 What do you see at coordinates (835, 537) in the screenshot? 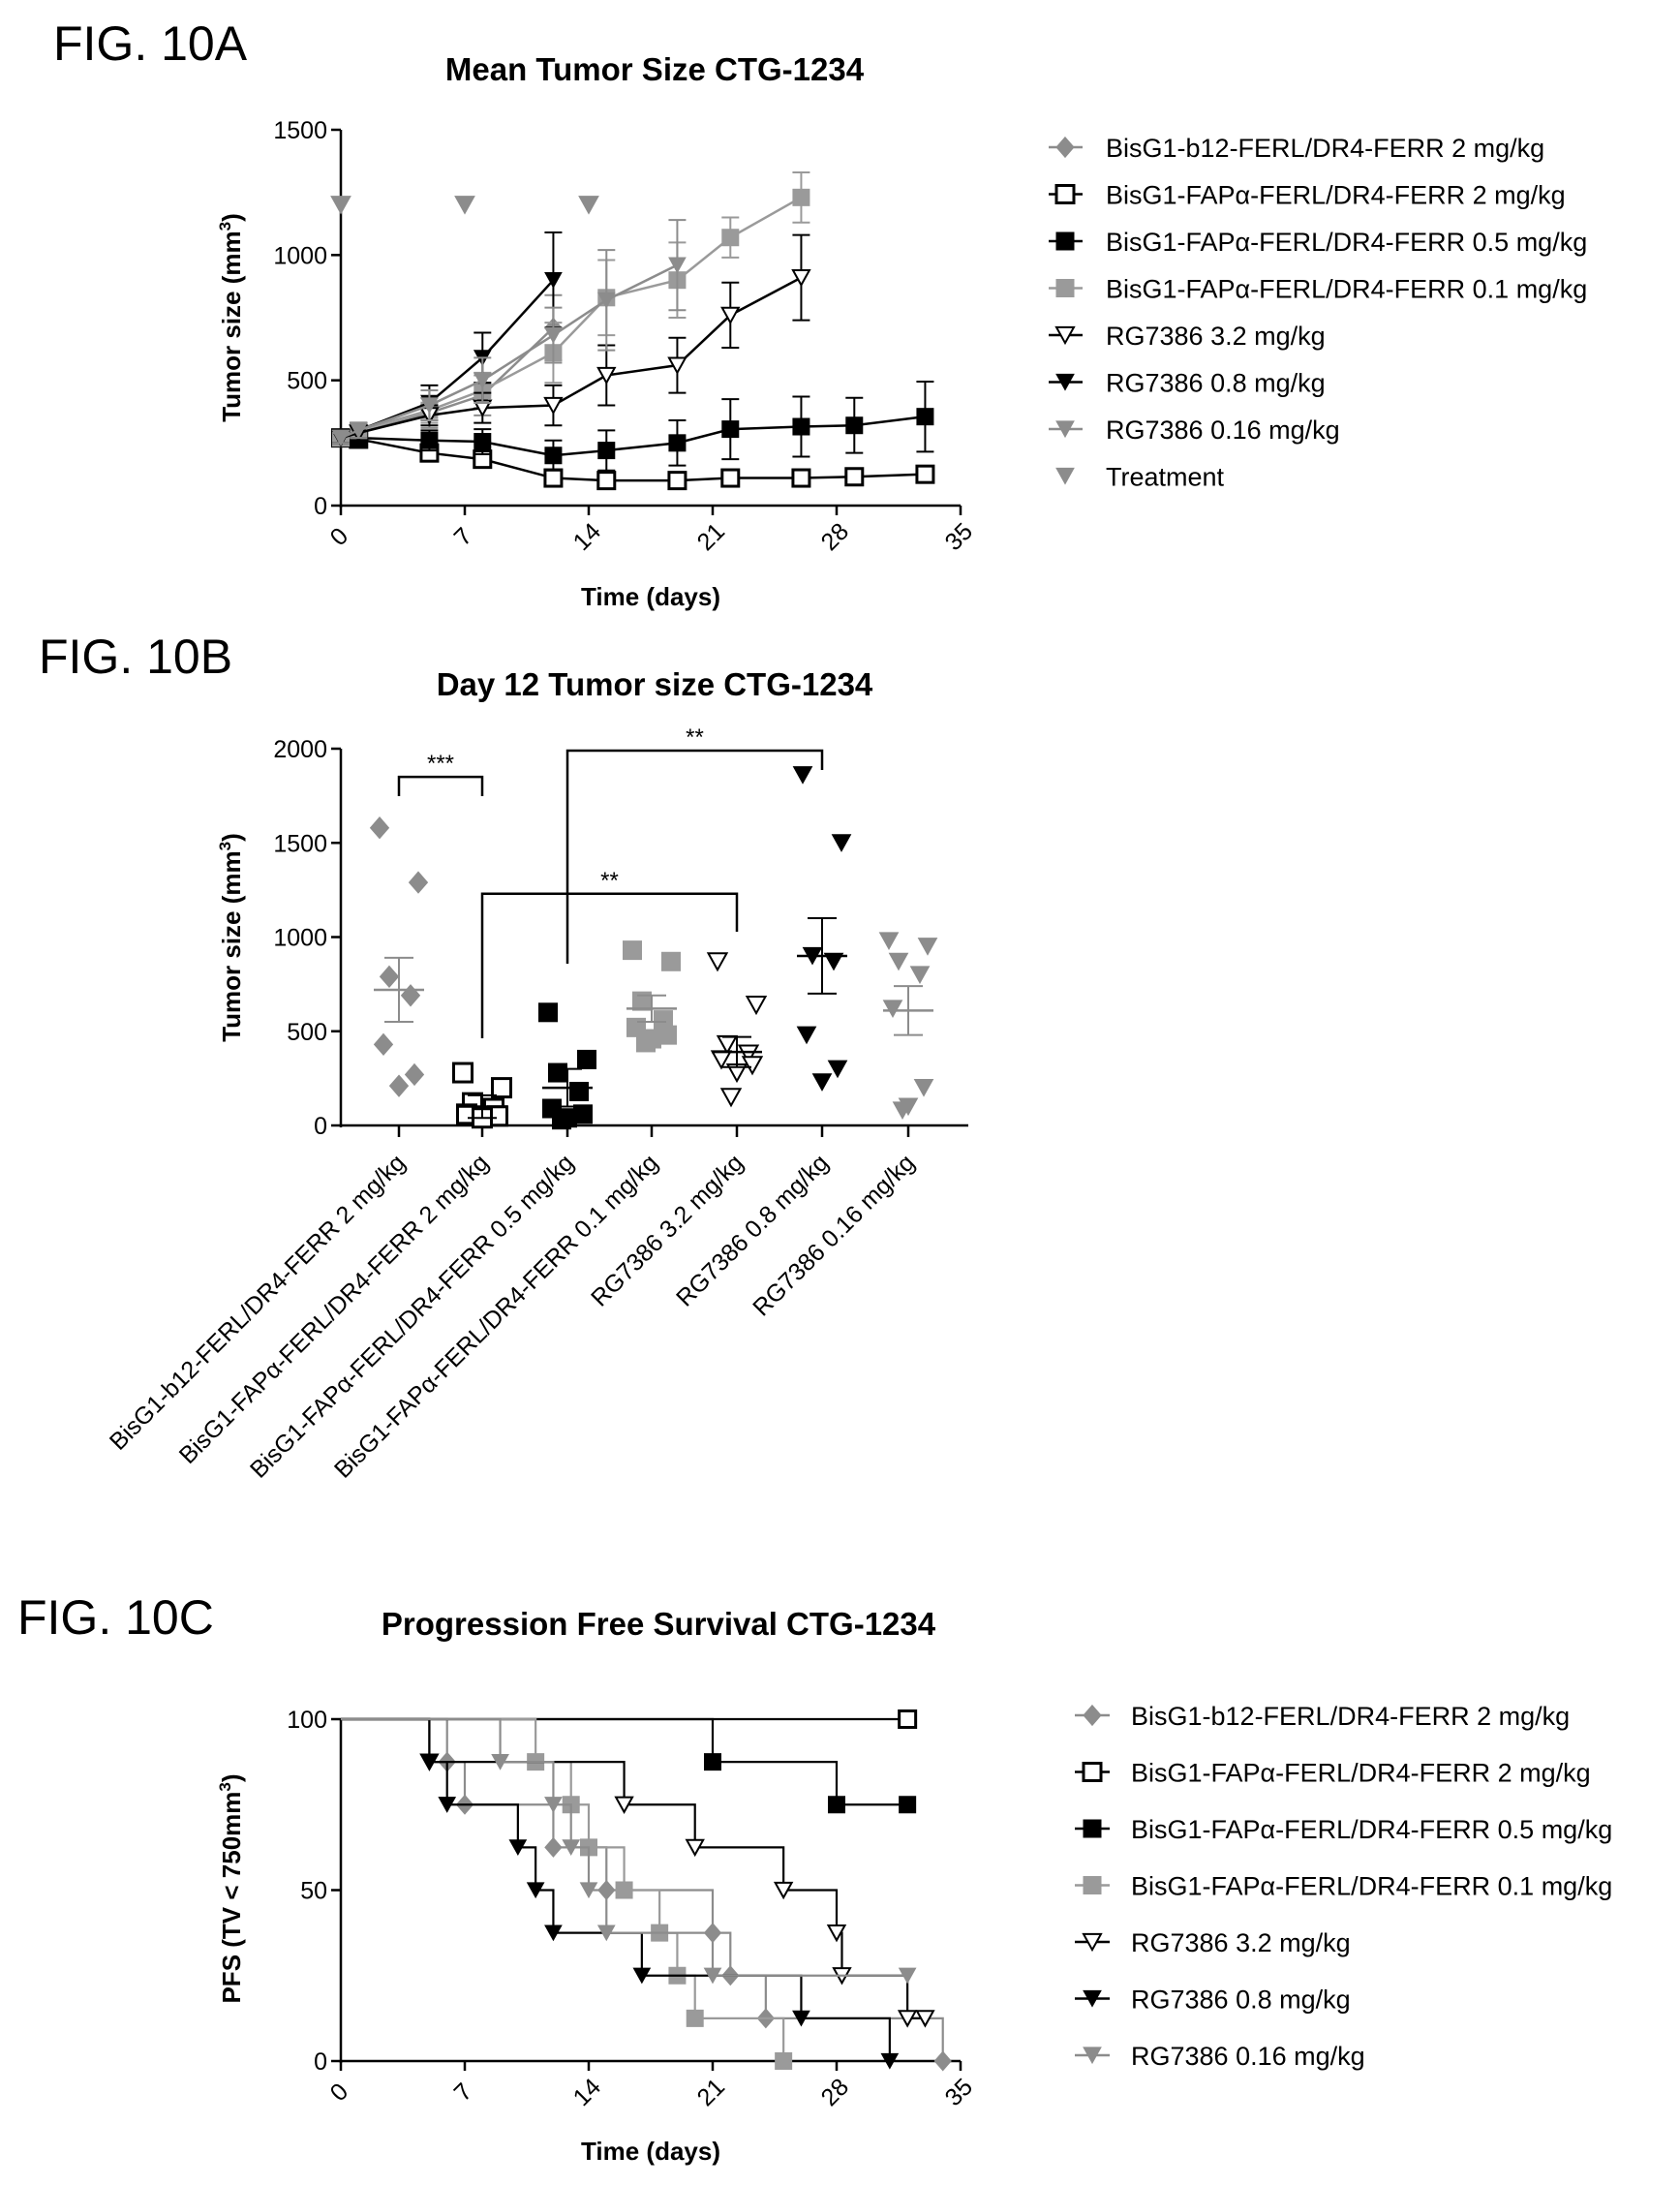
I see `x-tick-label: 28` at bounding box center [835, 537].